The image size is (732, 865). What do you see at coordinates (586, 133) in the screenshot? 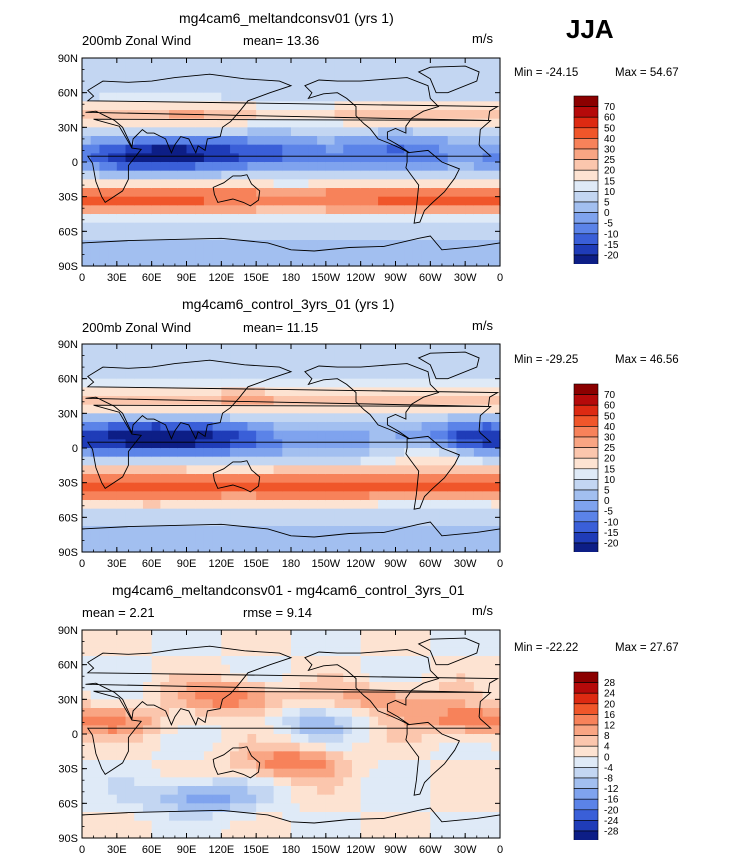
I see `colorbar-swatch` at bounding box center [586, 133].